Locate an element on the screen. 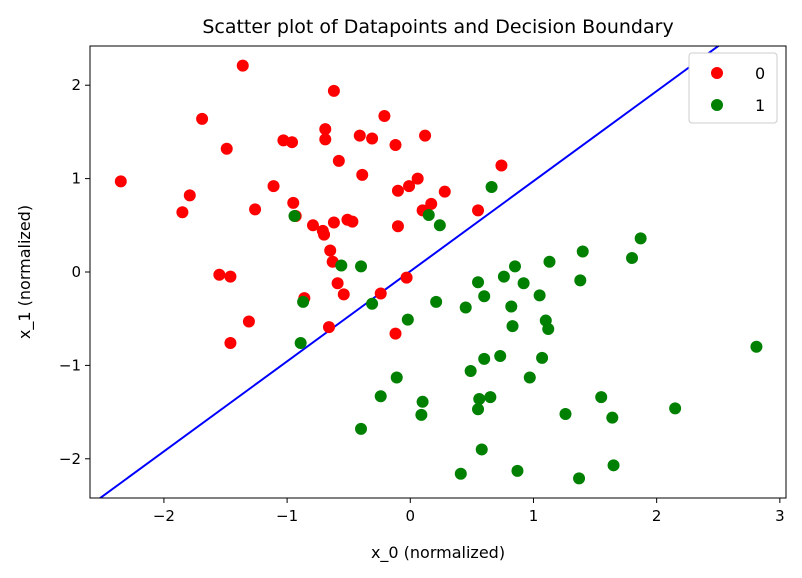  x-tick-label: 0 is located at coordinates (411, 516).